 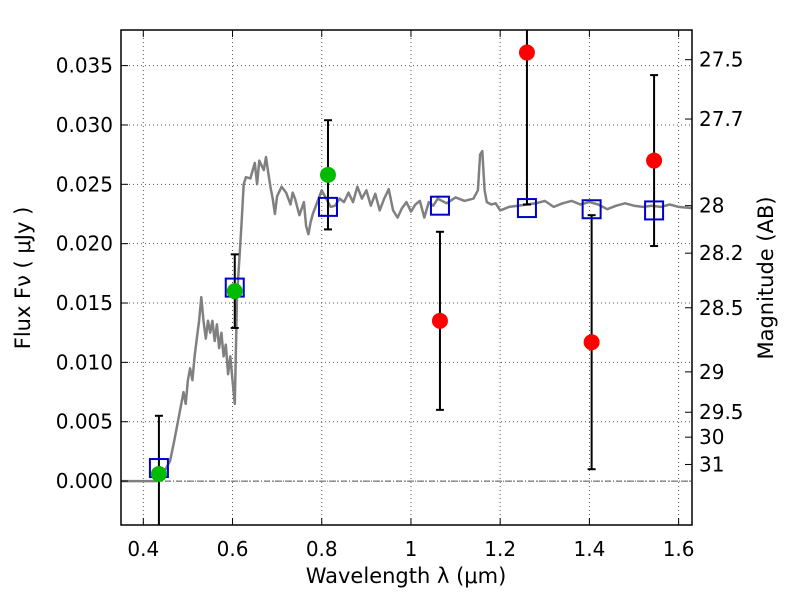 What do you see at coordinates (84, 184) in the screenshot?
I see `y-tick-label: 0.025` at bounding box center [84, 184].